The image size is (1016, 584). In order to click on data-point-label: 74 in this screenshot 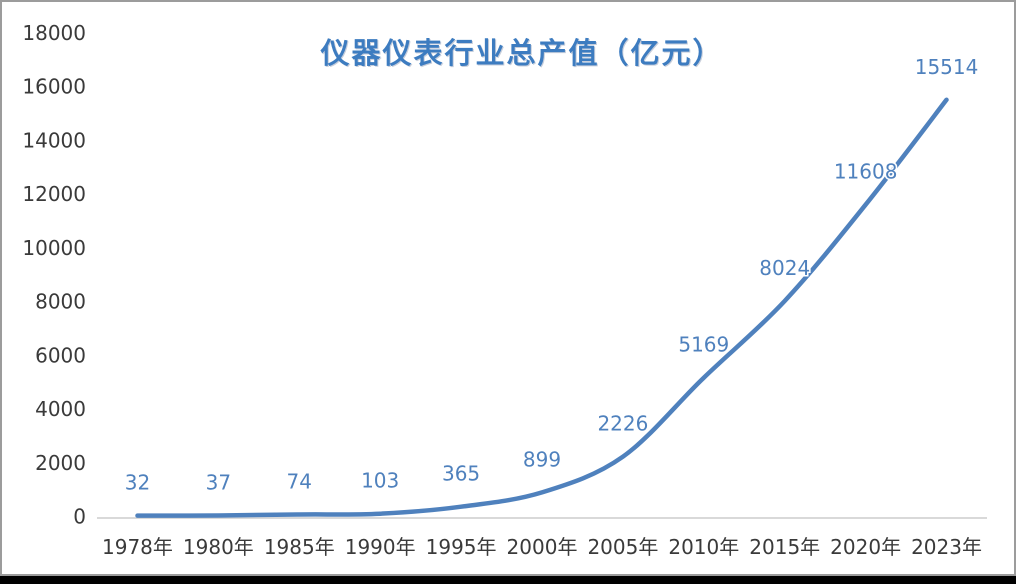, I will do `click(299, 482)`.